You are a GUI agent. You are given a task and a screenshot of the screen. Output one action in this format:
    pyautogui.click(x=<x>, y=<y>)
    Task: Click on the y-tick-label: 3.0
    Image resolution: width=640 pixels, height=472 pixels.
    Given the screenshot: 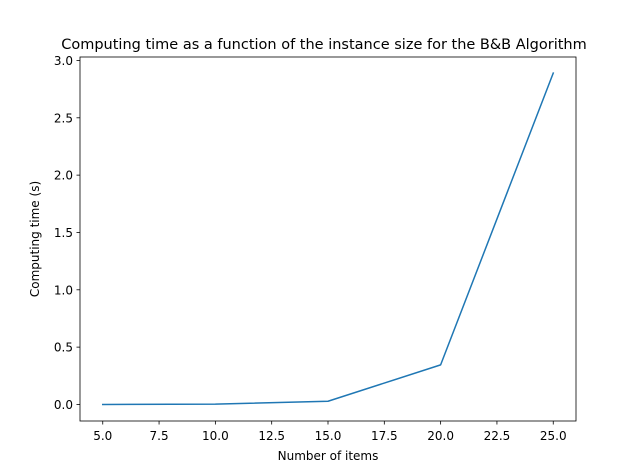 What is the action you would take?
    pyautogui.click(x=63, y=61)
    